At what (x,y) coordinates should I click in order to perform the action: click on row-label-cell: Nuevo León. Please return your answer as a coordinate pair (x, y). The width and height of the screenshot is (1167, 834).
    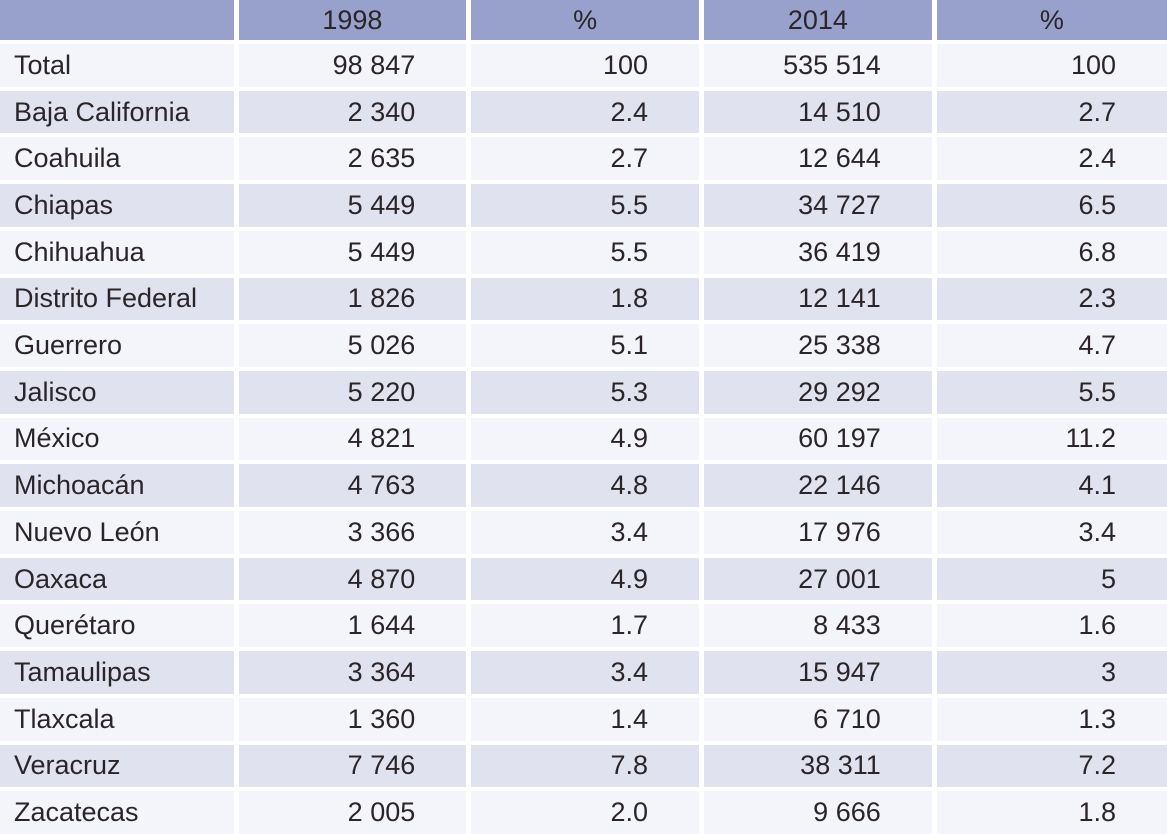
    Looking at the image, I should click on (119, 533).